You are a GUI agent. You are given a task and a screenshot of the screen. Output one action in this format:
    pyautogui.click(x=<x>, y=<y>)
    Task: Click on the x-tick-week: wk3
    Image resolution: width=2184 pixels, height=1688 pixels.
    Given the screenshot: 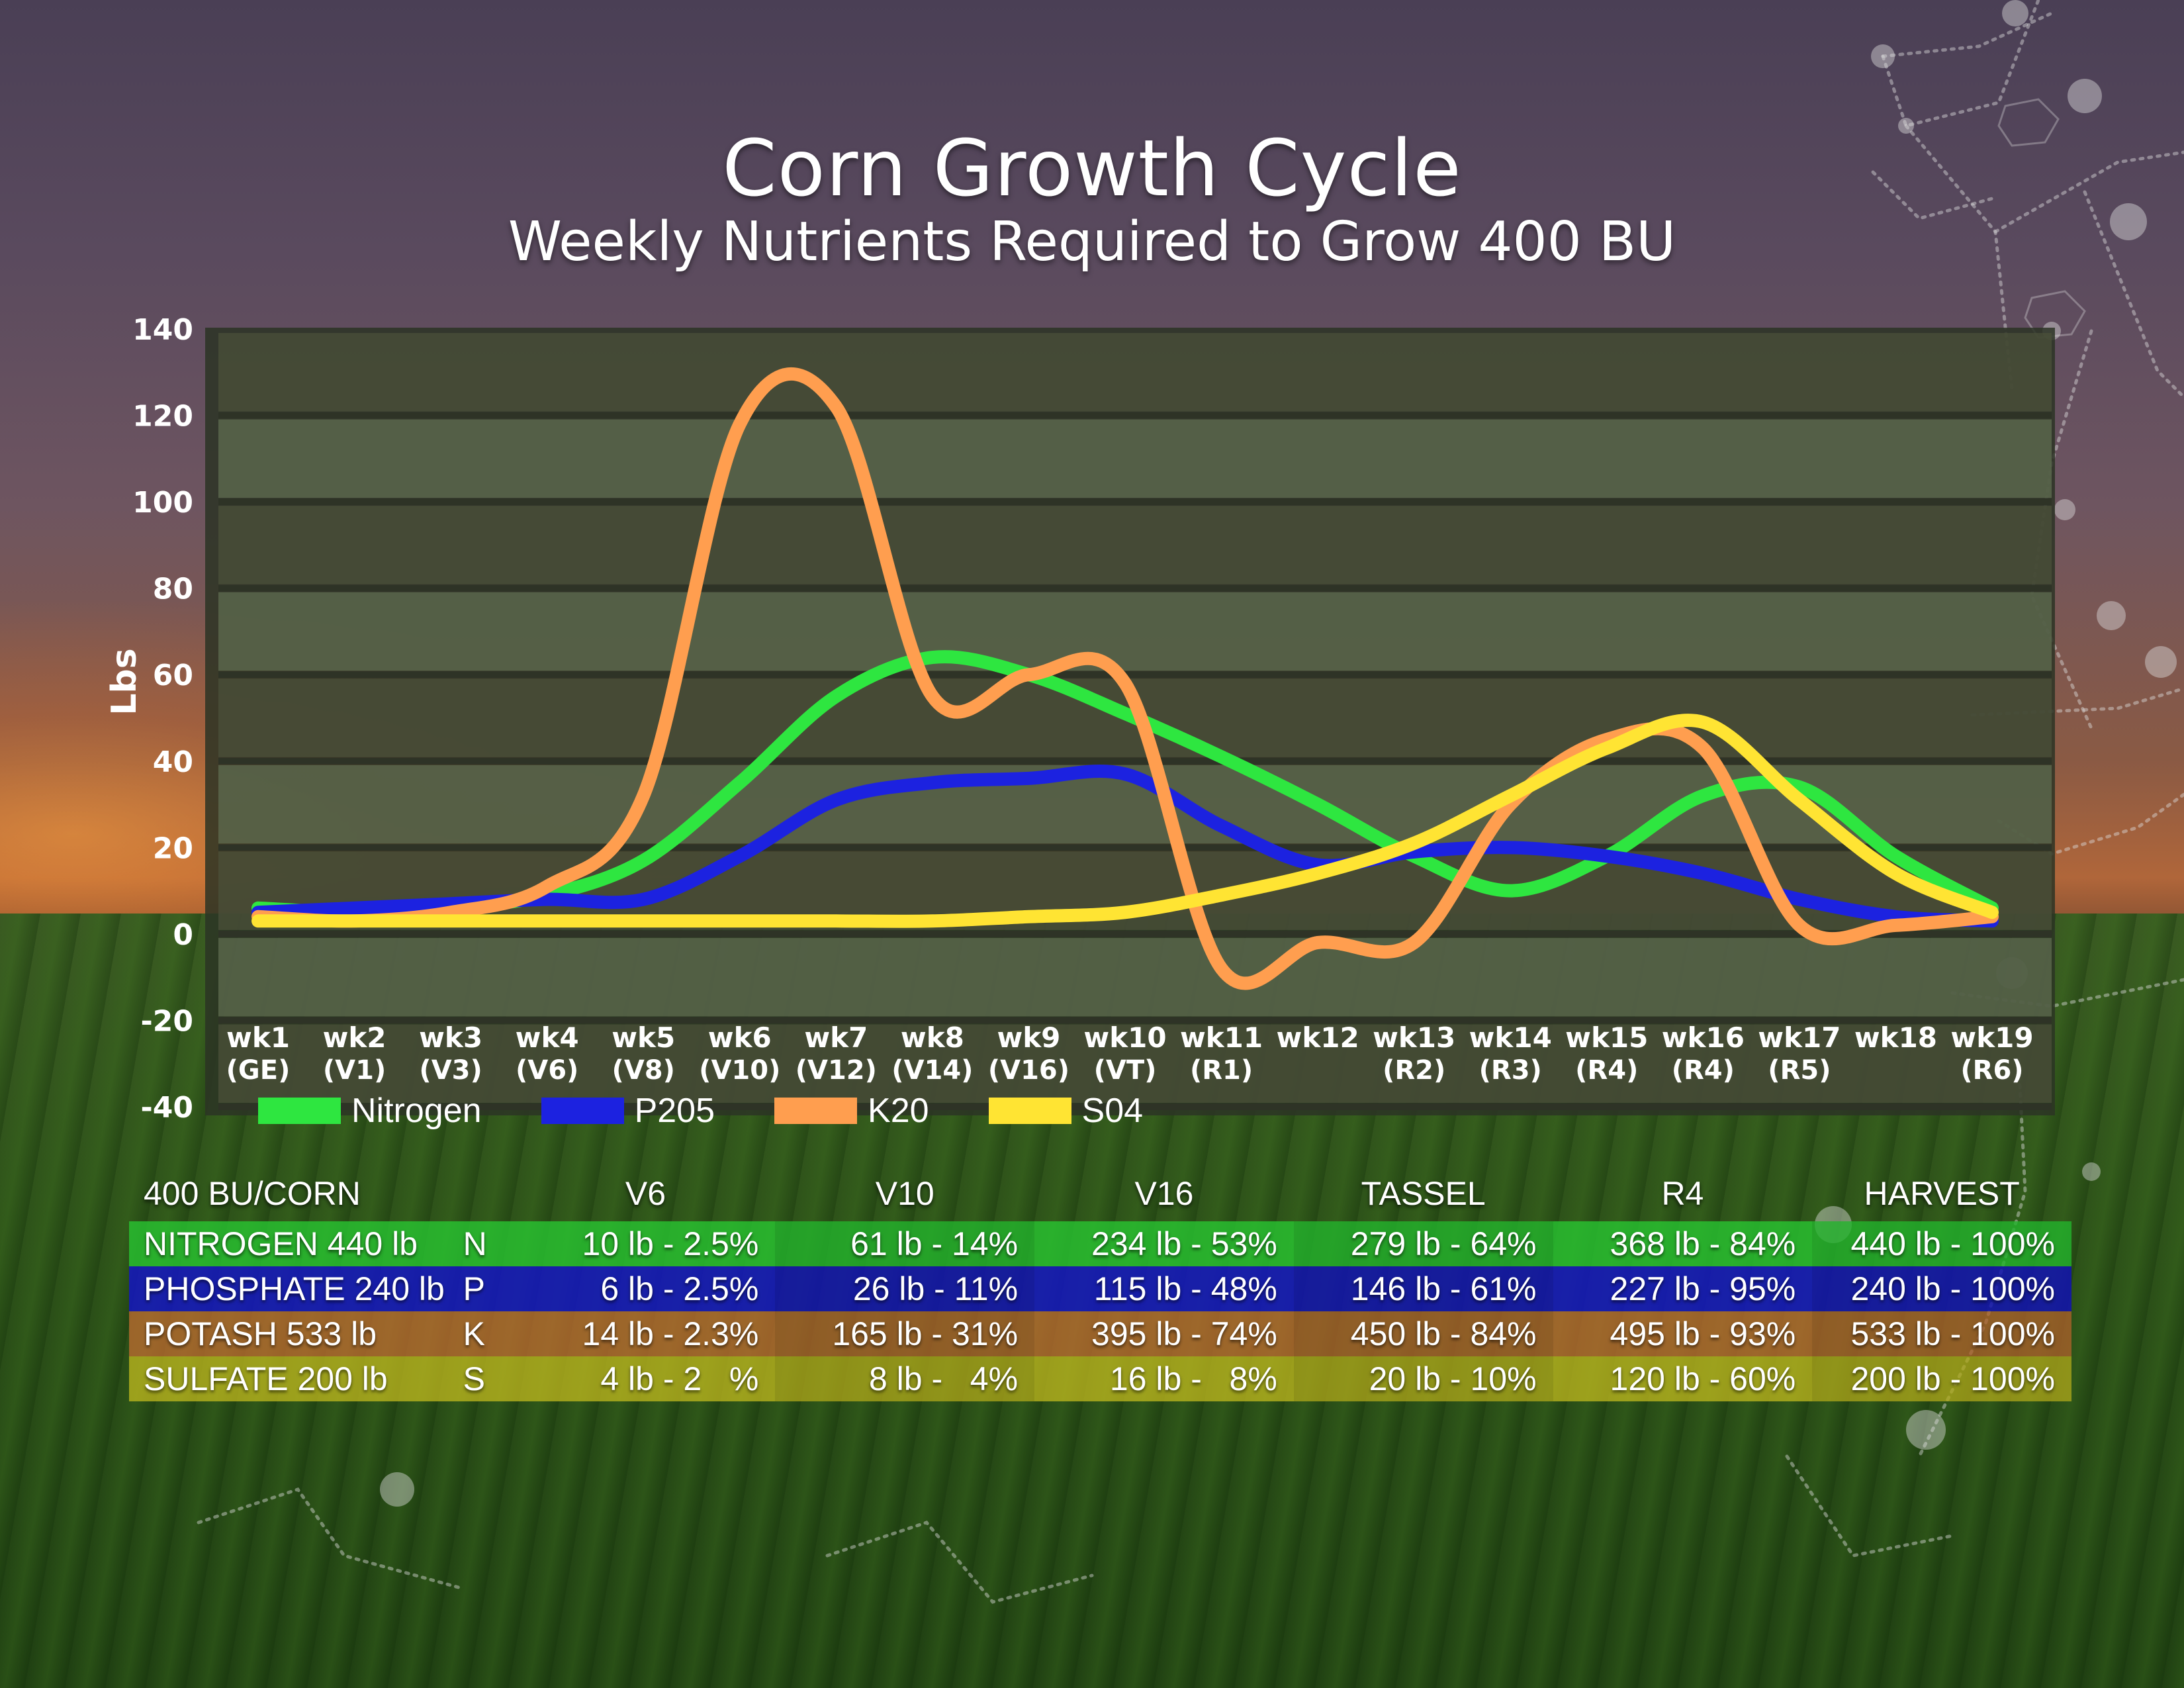 What is the action you would take?
    pyautogui.click(x=451, y=1037)
    